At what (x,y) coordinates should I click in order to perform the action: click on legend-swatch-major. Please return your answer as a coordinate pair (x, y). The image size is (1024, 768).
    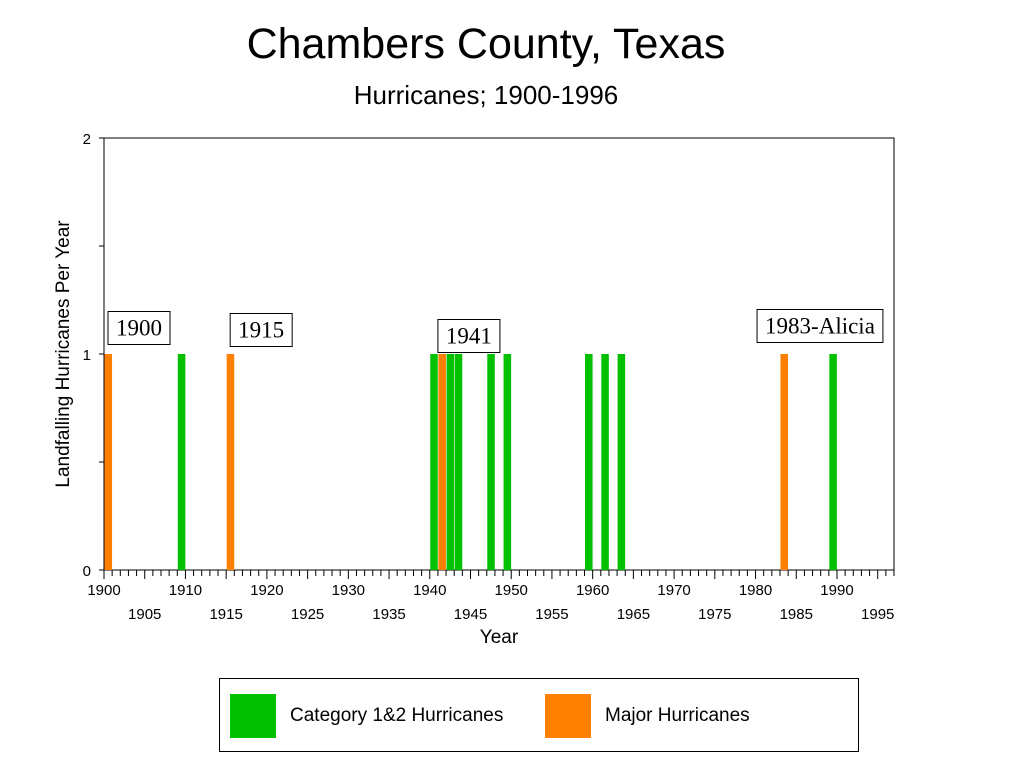
    Looking at the image, I should click on (568, 716).